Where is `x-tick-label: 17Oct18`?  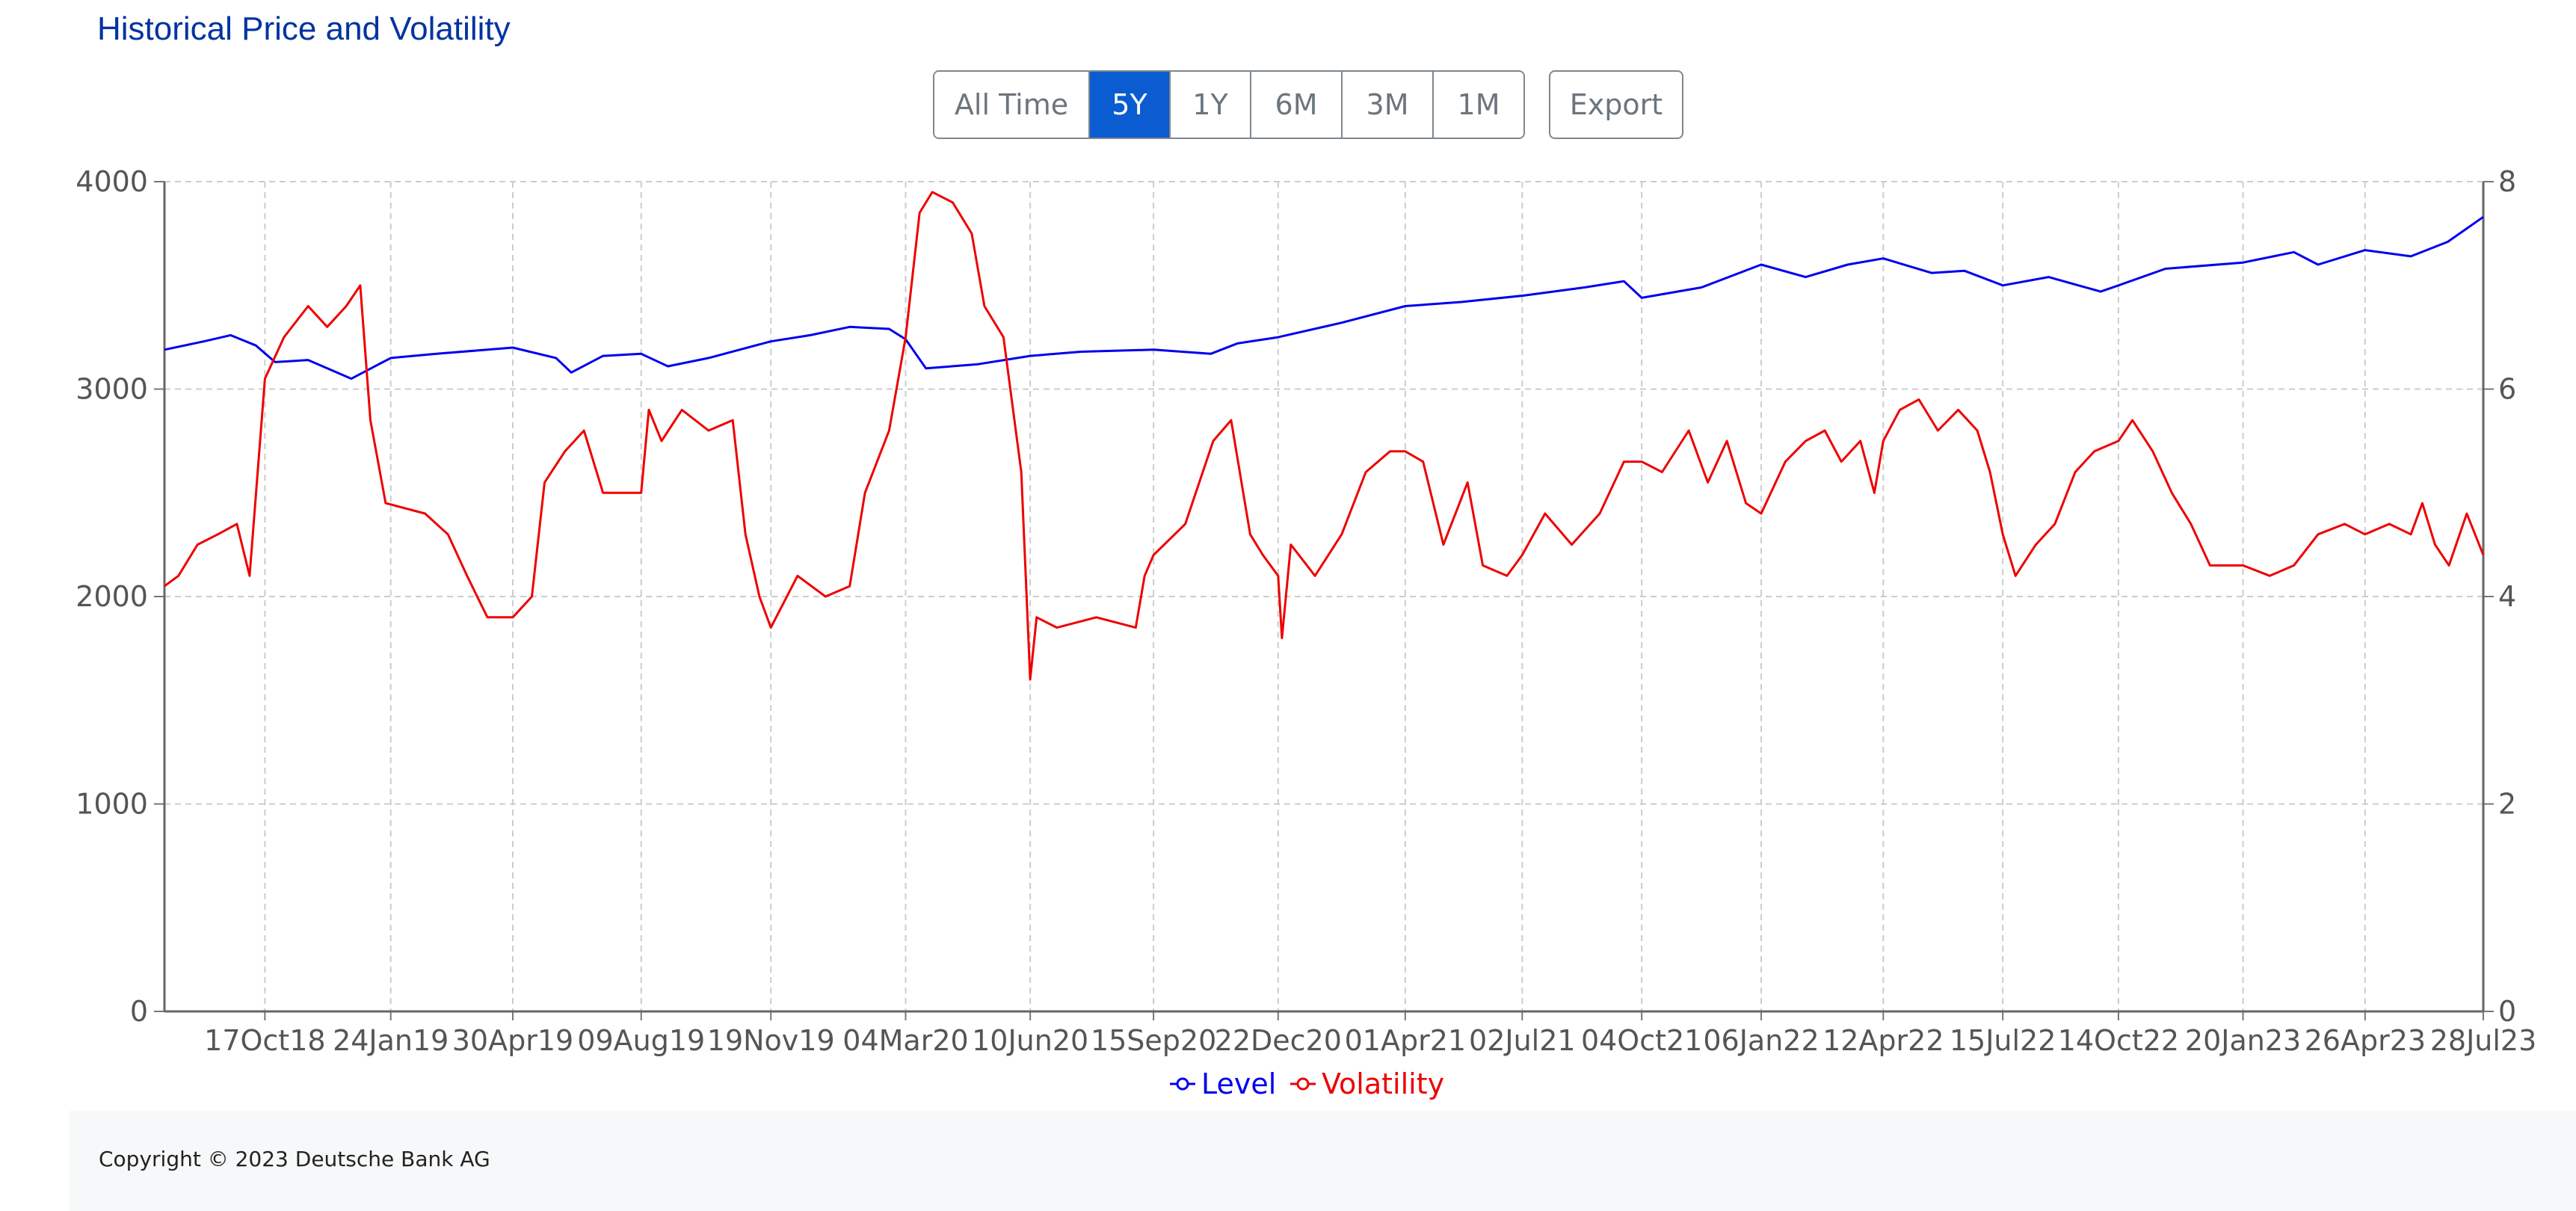 x-tick-label: 17Oct18 is located at coordinates (264, 1040).